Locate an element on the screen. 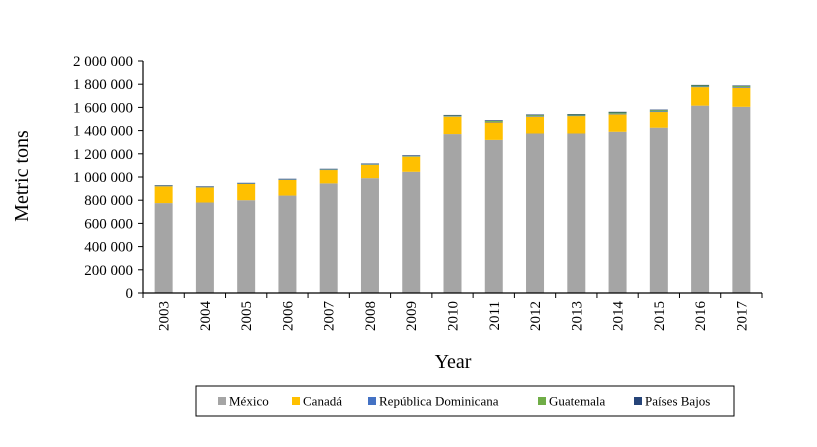 This screenshot has width=817, height=447. bar-segment-2011-méxico is located at coordinates (493, 216).